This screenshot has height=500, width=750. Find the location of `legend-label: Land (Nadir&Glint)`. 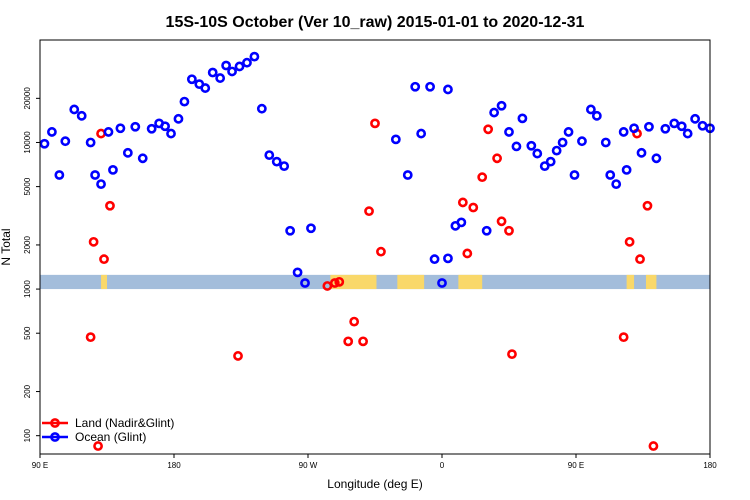

legend-label: Land (Nadir&Glint) is located at coordinates (124, 423).